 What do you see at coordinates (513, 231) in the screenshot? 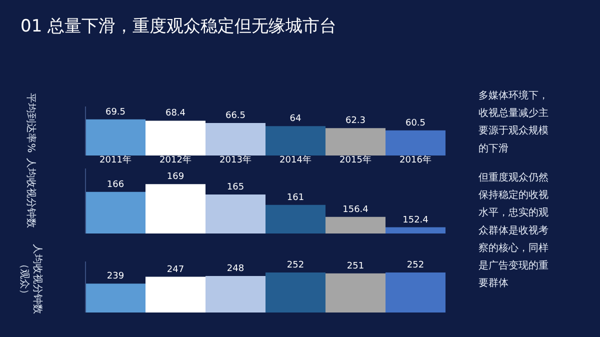
I see `text: 但重度观众仍然保持稳定的收视水平，忠实的观众群体是收视考察的核心，同样是广告变现的重要群体` at bounding box center [513, 231].